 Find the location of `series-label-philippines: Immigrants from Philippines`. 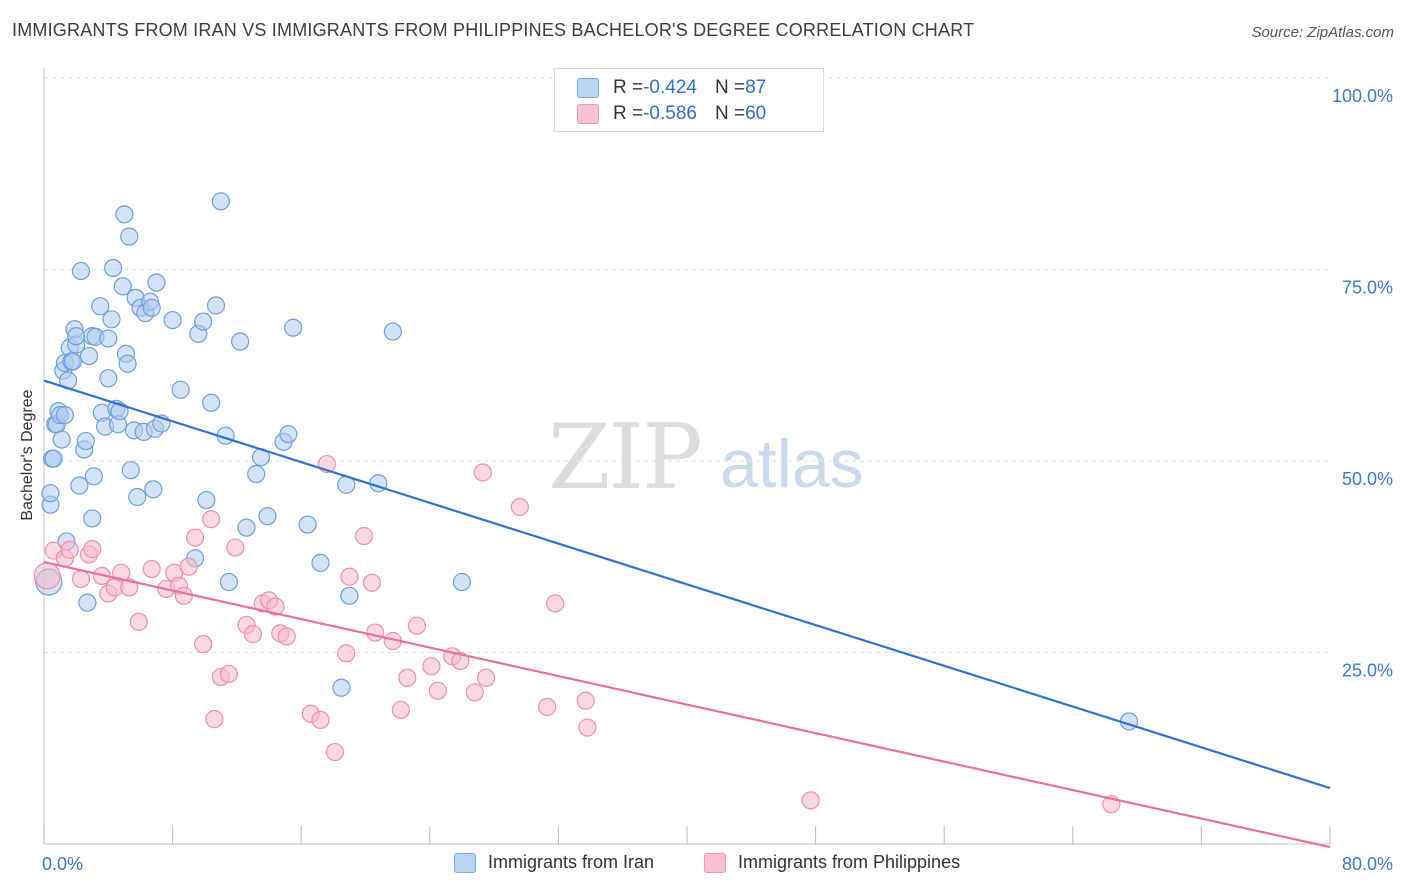

series-label-philippines: Immigrants from Philippines is located at coordinates (849, 862).